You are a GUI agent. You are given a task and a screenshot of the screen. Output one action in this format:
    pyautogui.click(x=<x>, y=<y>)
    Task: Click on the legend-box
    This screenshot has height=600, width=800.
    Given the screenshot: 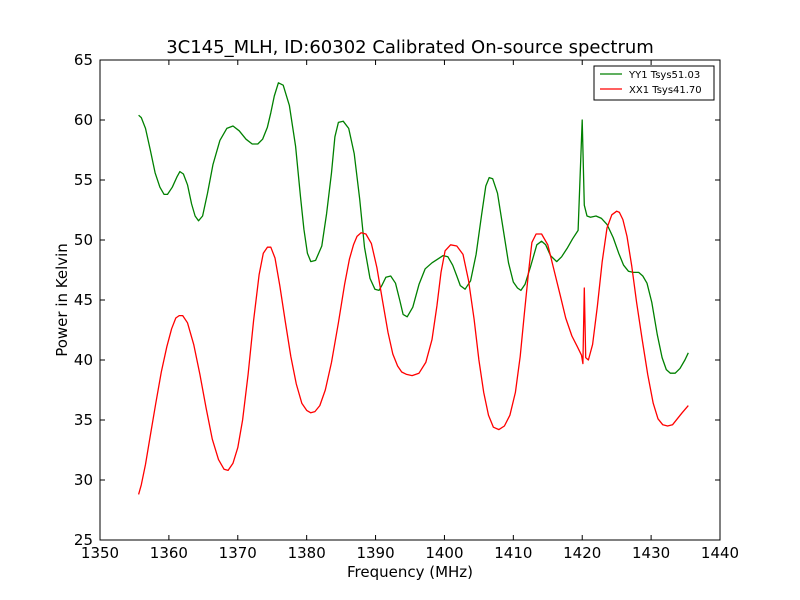 What is the action you would take?
    pyautogui.click(x=654, y=83)
    